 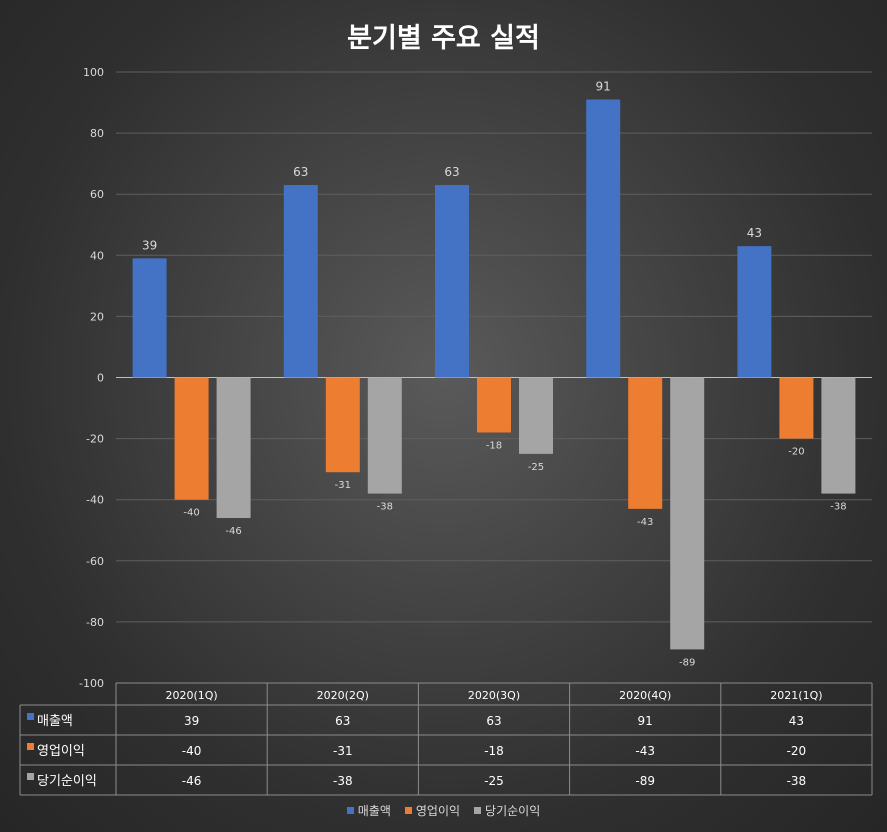 What do you see at coordinates (61, 751) in the screenshot?
I see `series-name: 영업이익` at bounding box center [61, 751].